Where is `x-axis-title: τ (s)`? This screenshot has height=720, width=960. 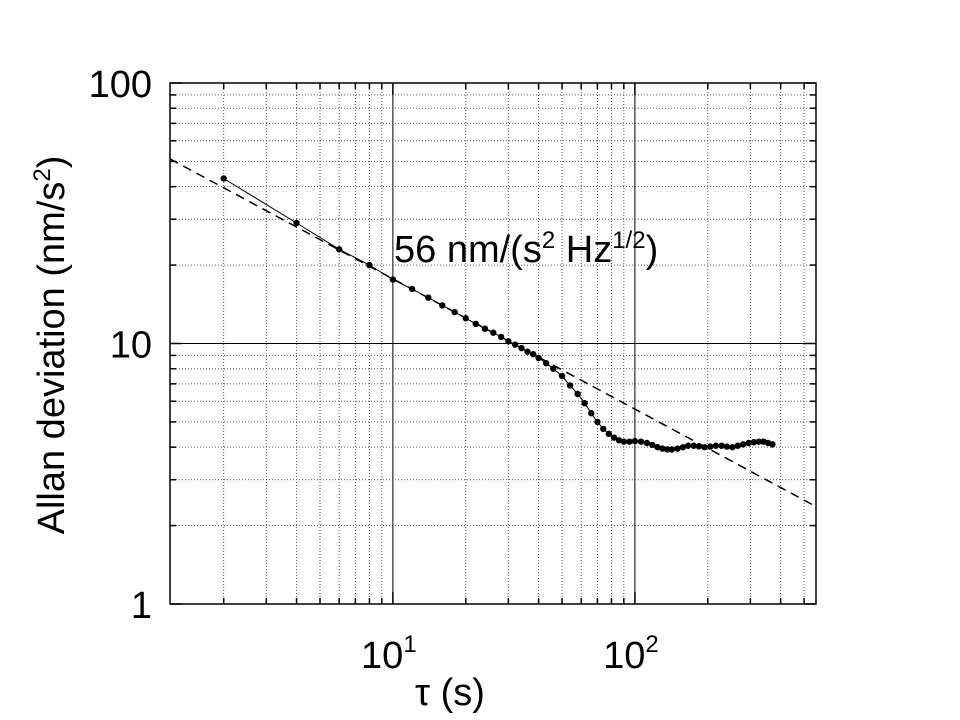 x-axis-title: τ (s) is located at coordinates (450, 693).